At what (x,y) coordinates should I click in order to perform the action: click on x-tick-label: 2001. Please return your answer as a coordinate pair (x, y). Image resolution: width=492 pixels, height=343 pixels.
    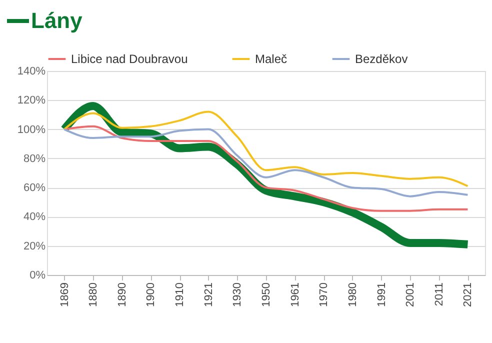
    Looking at the image, I should click on (410, 294).